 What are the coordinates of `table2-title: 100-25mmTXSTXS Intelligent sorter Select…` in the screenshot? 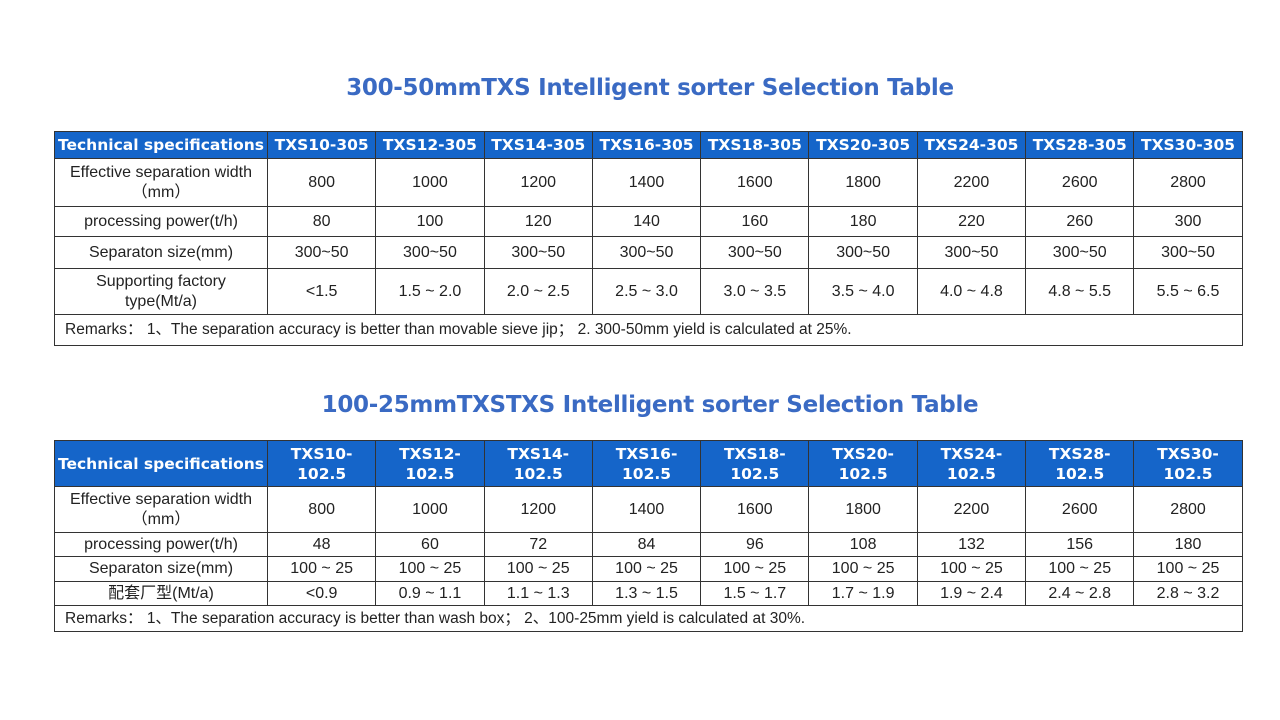 It's located at (650, 405).